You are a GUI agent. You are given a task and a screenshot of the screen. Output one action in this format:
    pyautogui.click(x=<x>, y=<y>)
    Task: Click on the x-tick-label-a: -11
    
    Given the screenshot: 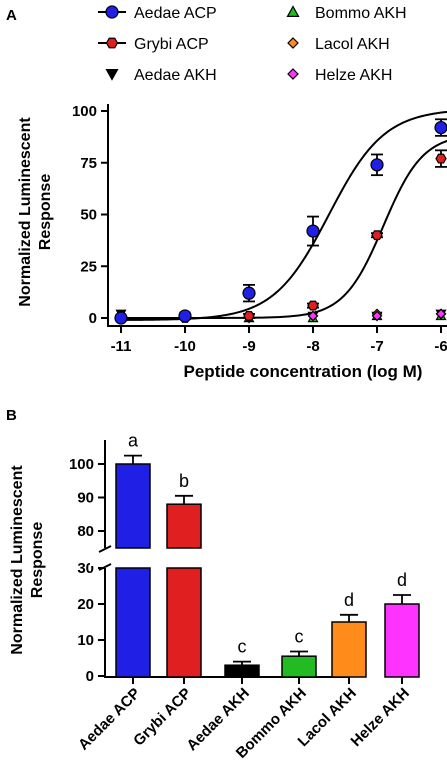 What is the action you would take?
    pyautogui.click(x=121, y=346)
    